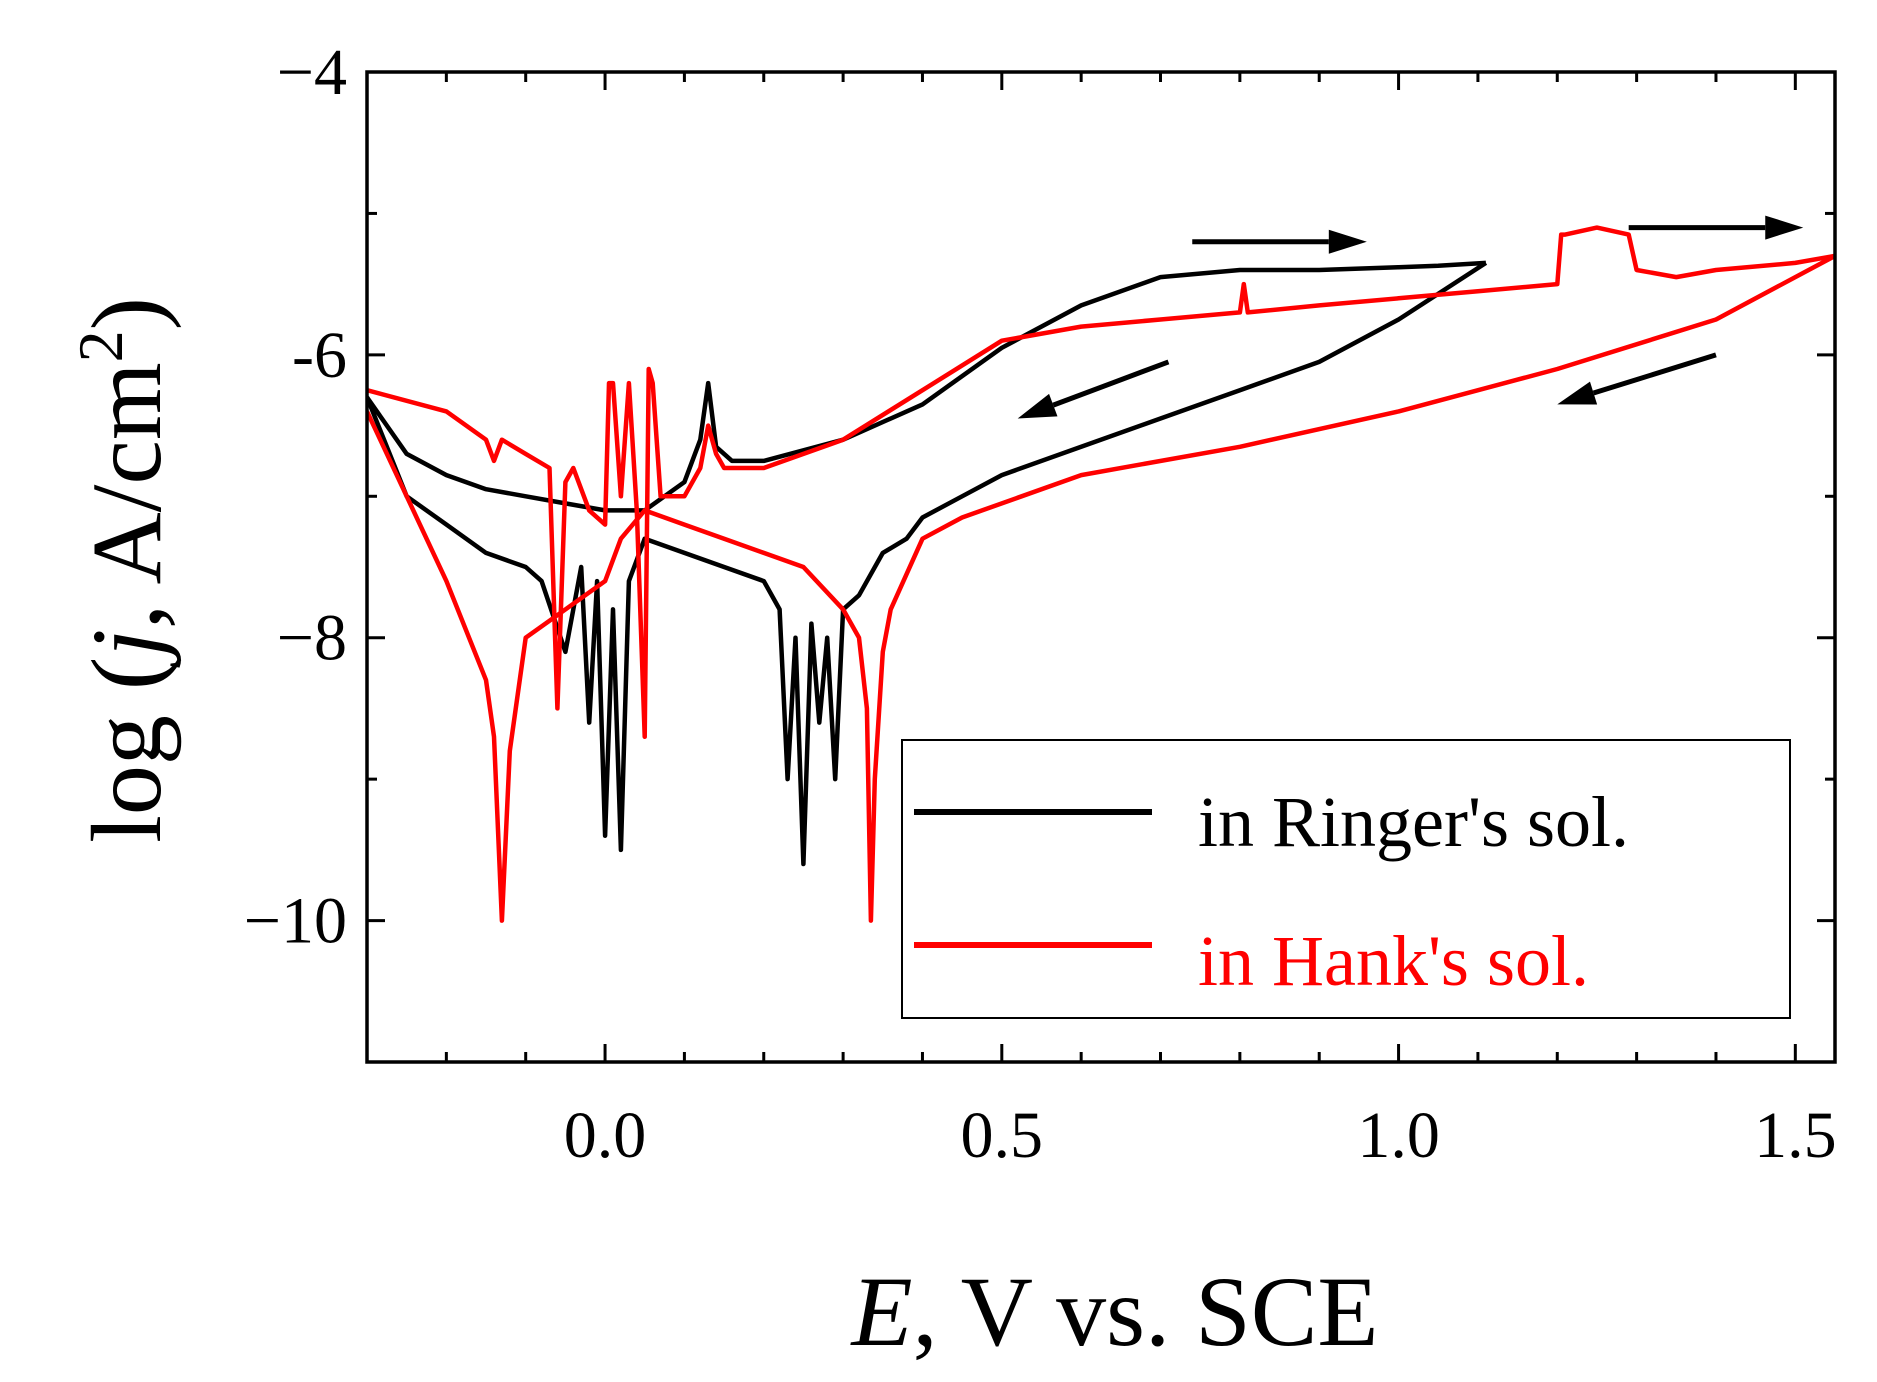 The image size is (1877, 1382). What do you see at coordinates (312, 638) in the screenshot?
I see `y-tick-label: −8` at bounding box center [312, 638].